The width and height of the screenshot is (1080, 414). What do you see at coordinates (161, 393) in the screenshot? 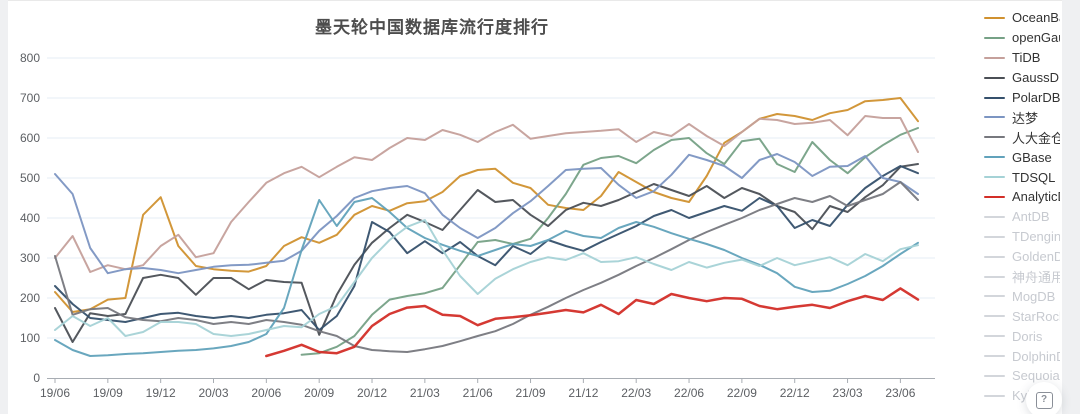
I see `svg-text: 19/12` at bounding box center [161, 393].